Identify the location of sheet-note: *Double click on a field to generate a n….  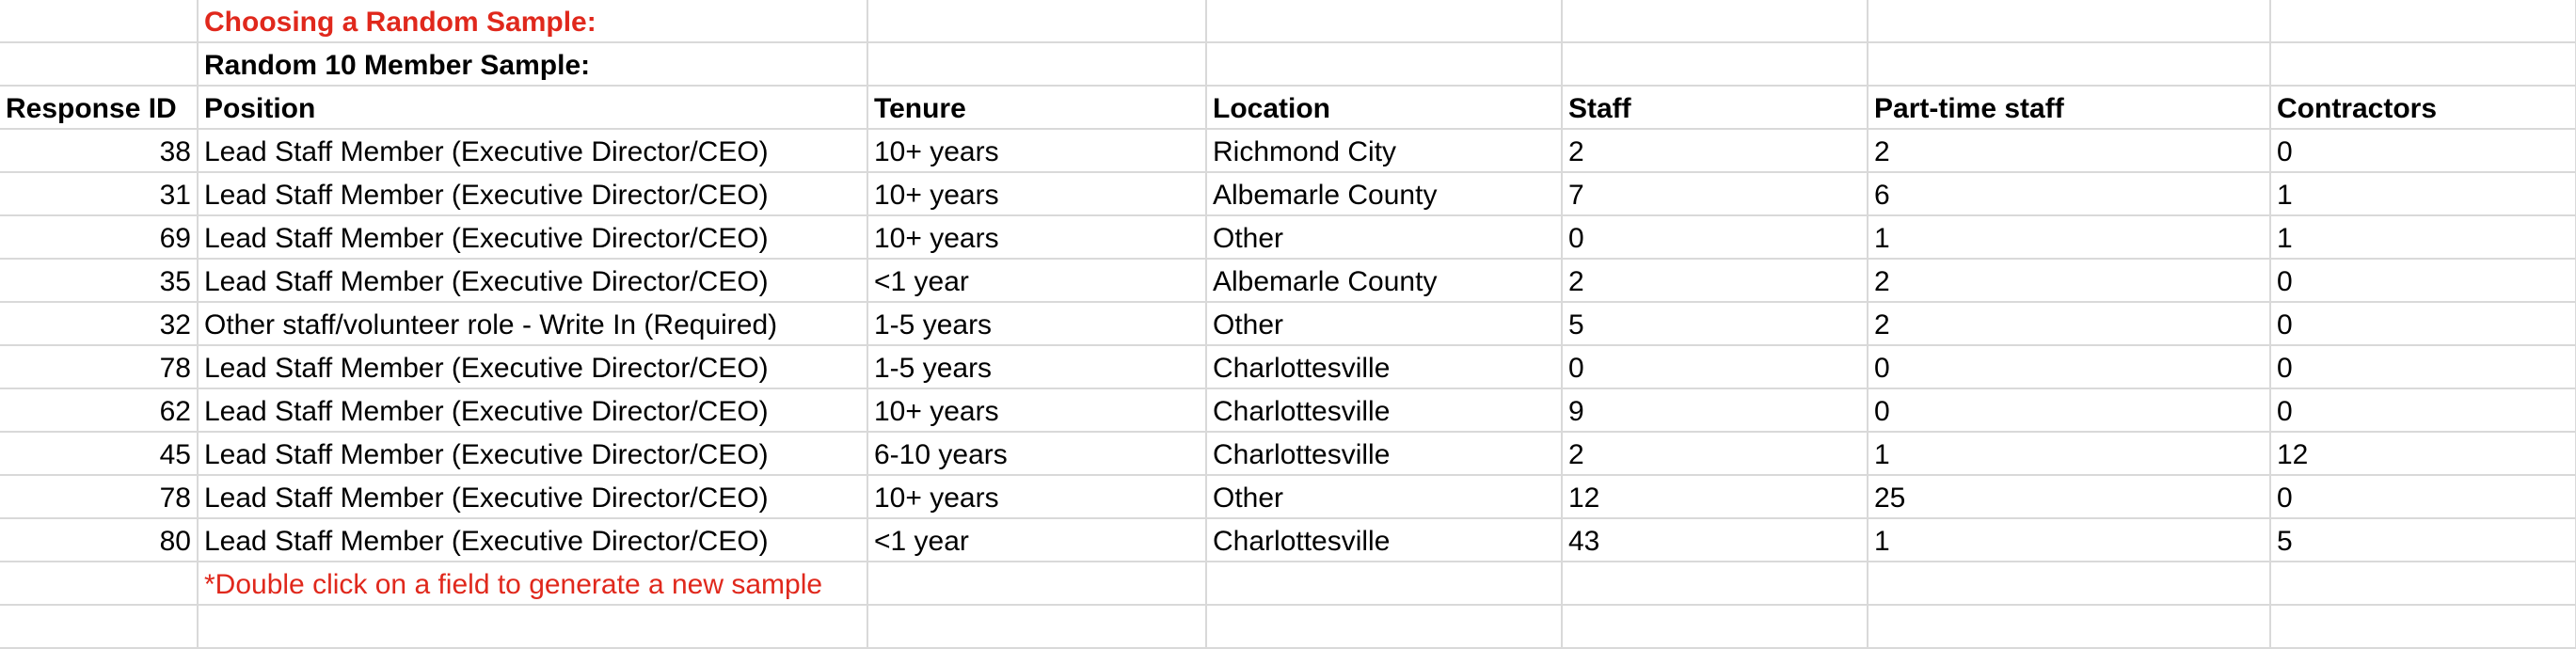
(533, 584).